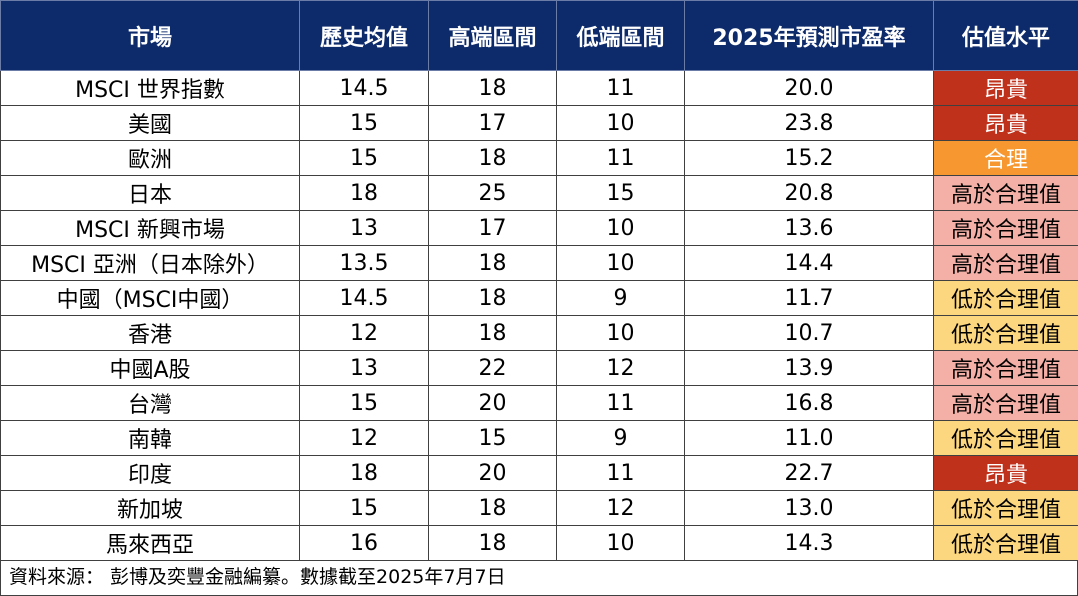 The height and width of the screenshot is (596, 1078). I want to click on table-header: 市場 歷史均值 高端區間 低端區間 2025年預測市盈率 估值水平, so click(539, 35).